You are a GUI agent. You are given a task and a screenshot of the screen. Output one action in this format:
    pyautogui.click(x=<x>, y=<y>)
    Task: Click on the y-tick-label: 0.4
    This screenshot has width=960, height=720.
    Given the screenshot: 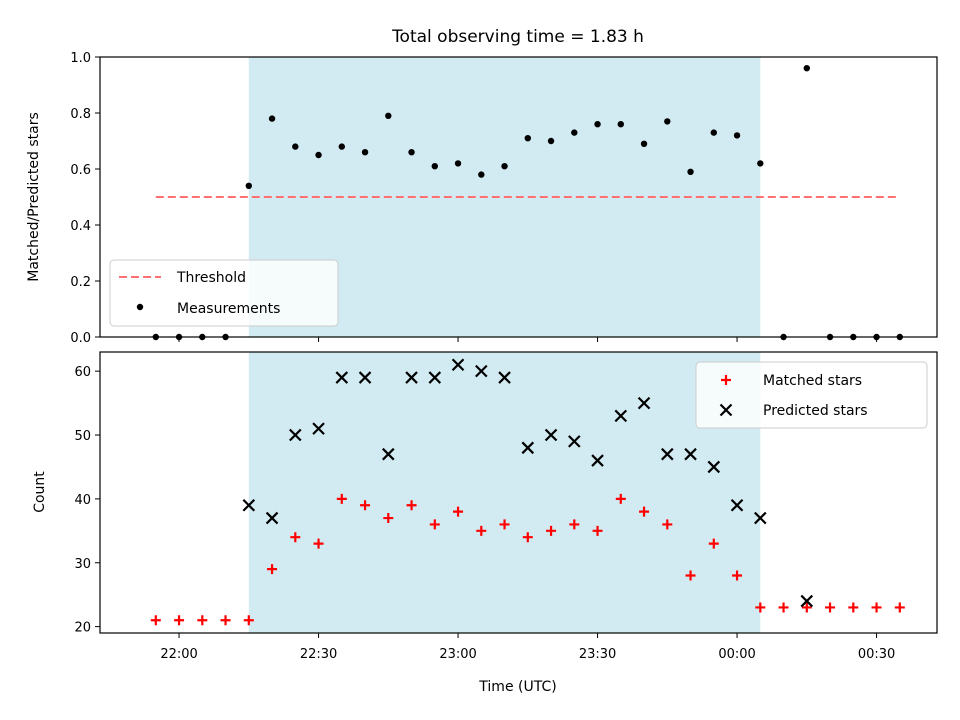 What is the action you would take?
    pyautogui.click(x=80, y=226)
    